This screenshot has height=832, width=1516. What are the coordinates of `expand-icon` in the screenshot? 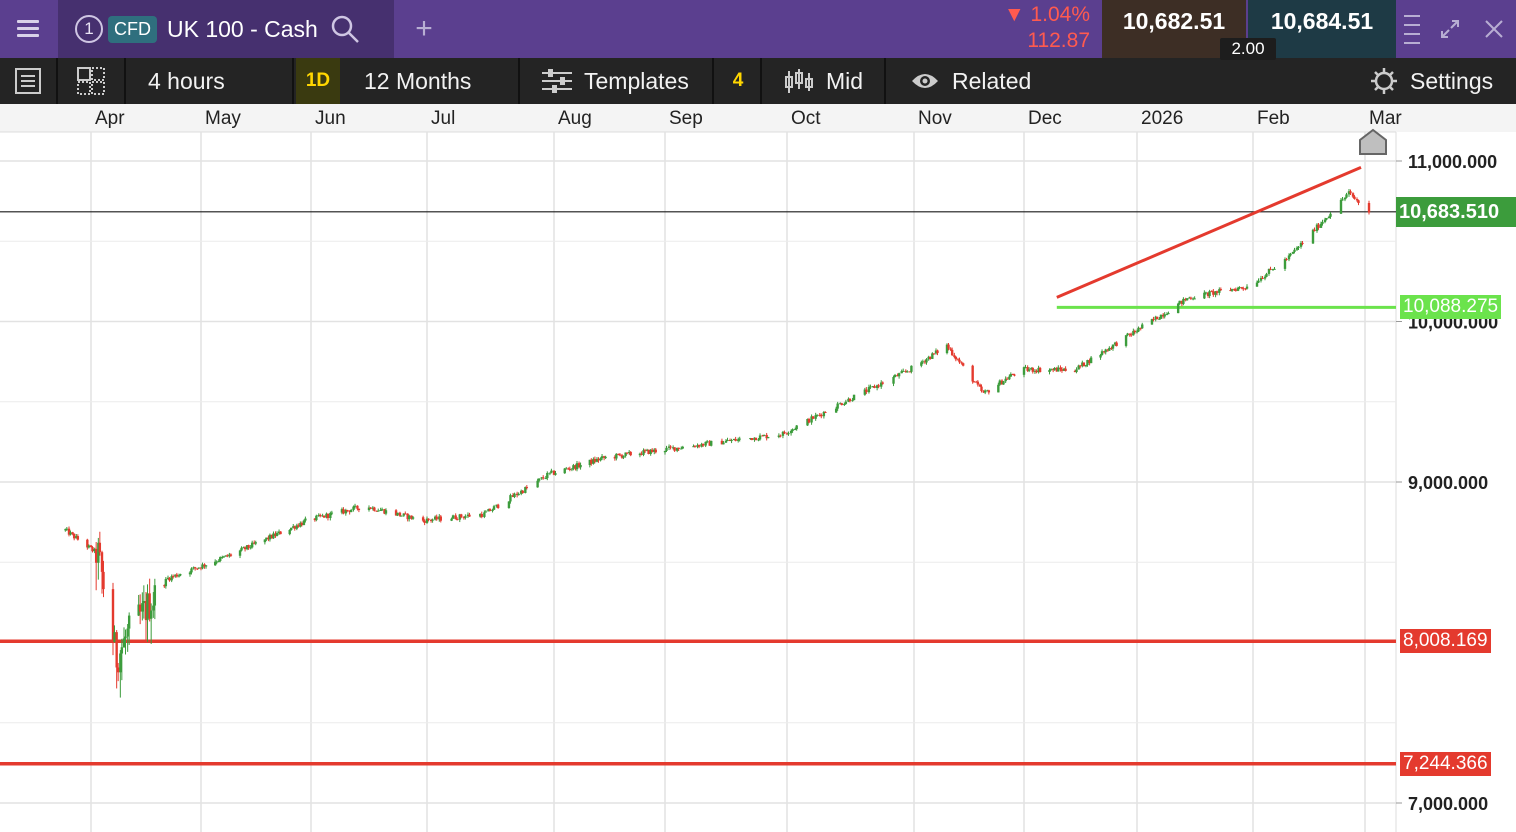 It's located at (1450, 29).